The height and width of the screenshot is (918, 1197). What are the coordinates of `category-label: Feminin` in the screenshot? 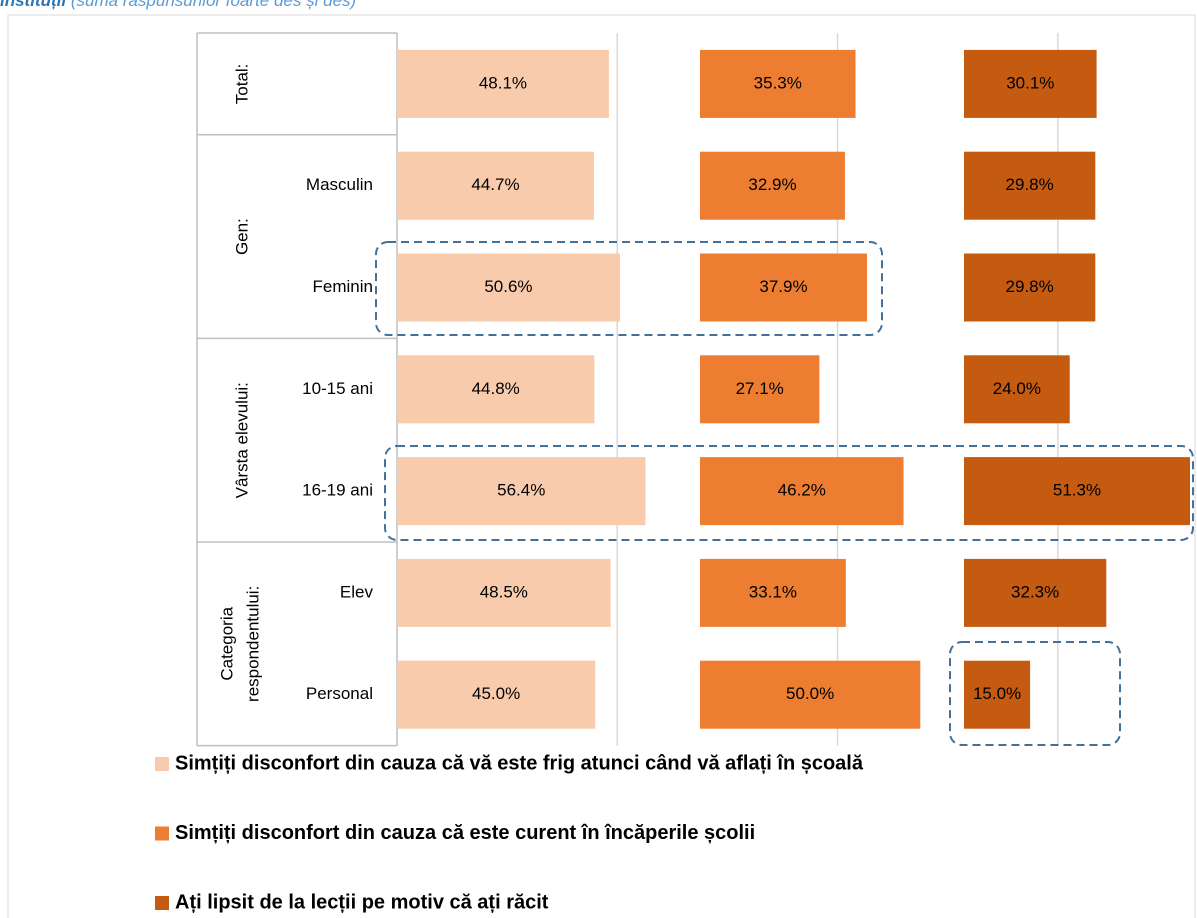 It's located at (343, 286).